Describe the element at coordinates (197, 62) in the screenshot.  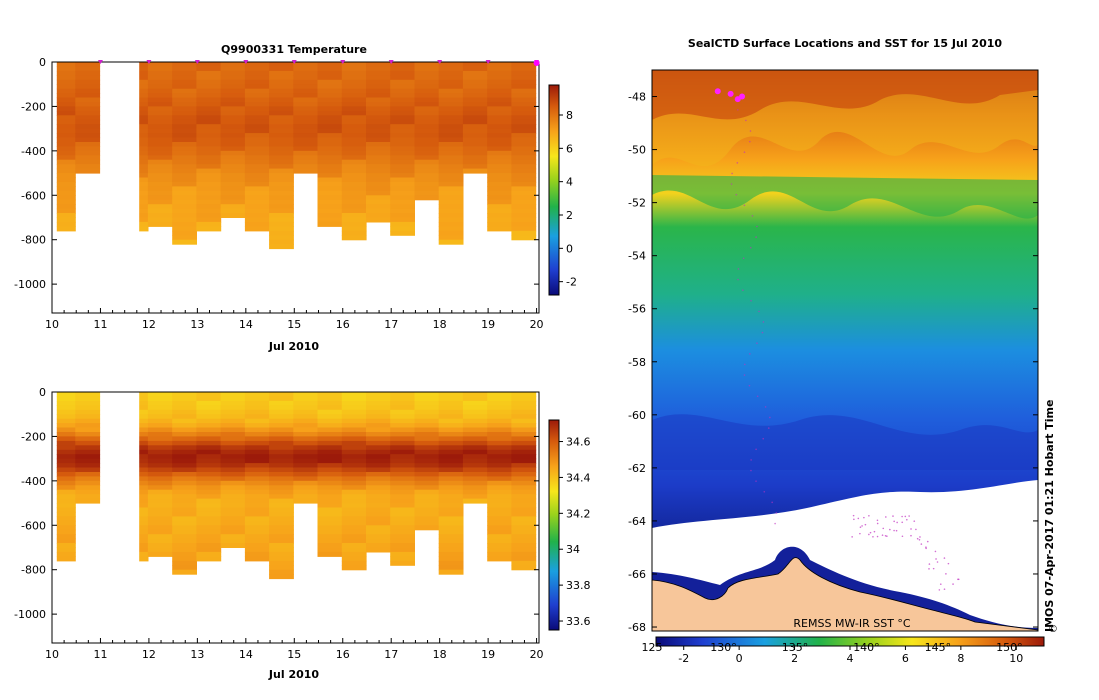
I see `profile-marker` at that location.